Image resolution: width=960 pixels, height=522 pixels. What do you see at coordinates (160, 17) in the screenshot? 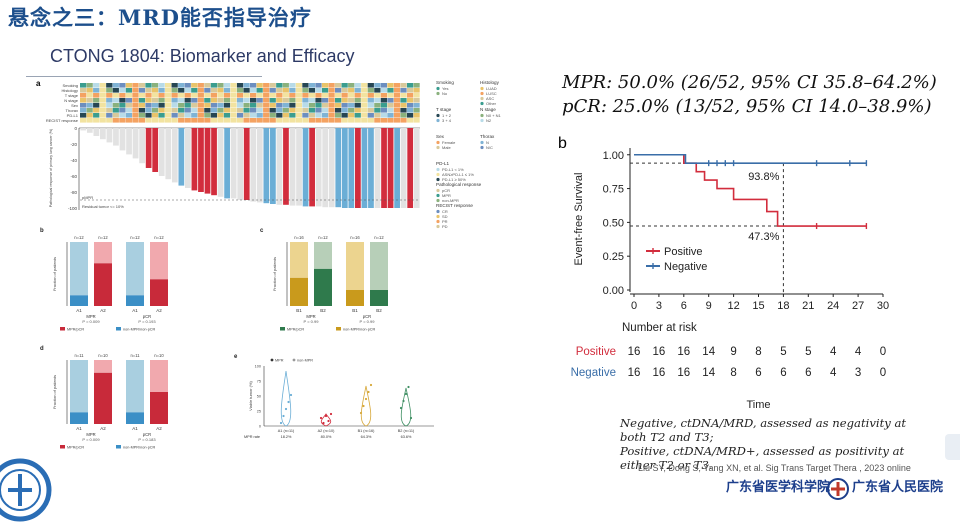
I see `slide-title: 悬念之三：MRD能否指导治疗` at bounding box center [160, 17].